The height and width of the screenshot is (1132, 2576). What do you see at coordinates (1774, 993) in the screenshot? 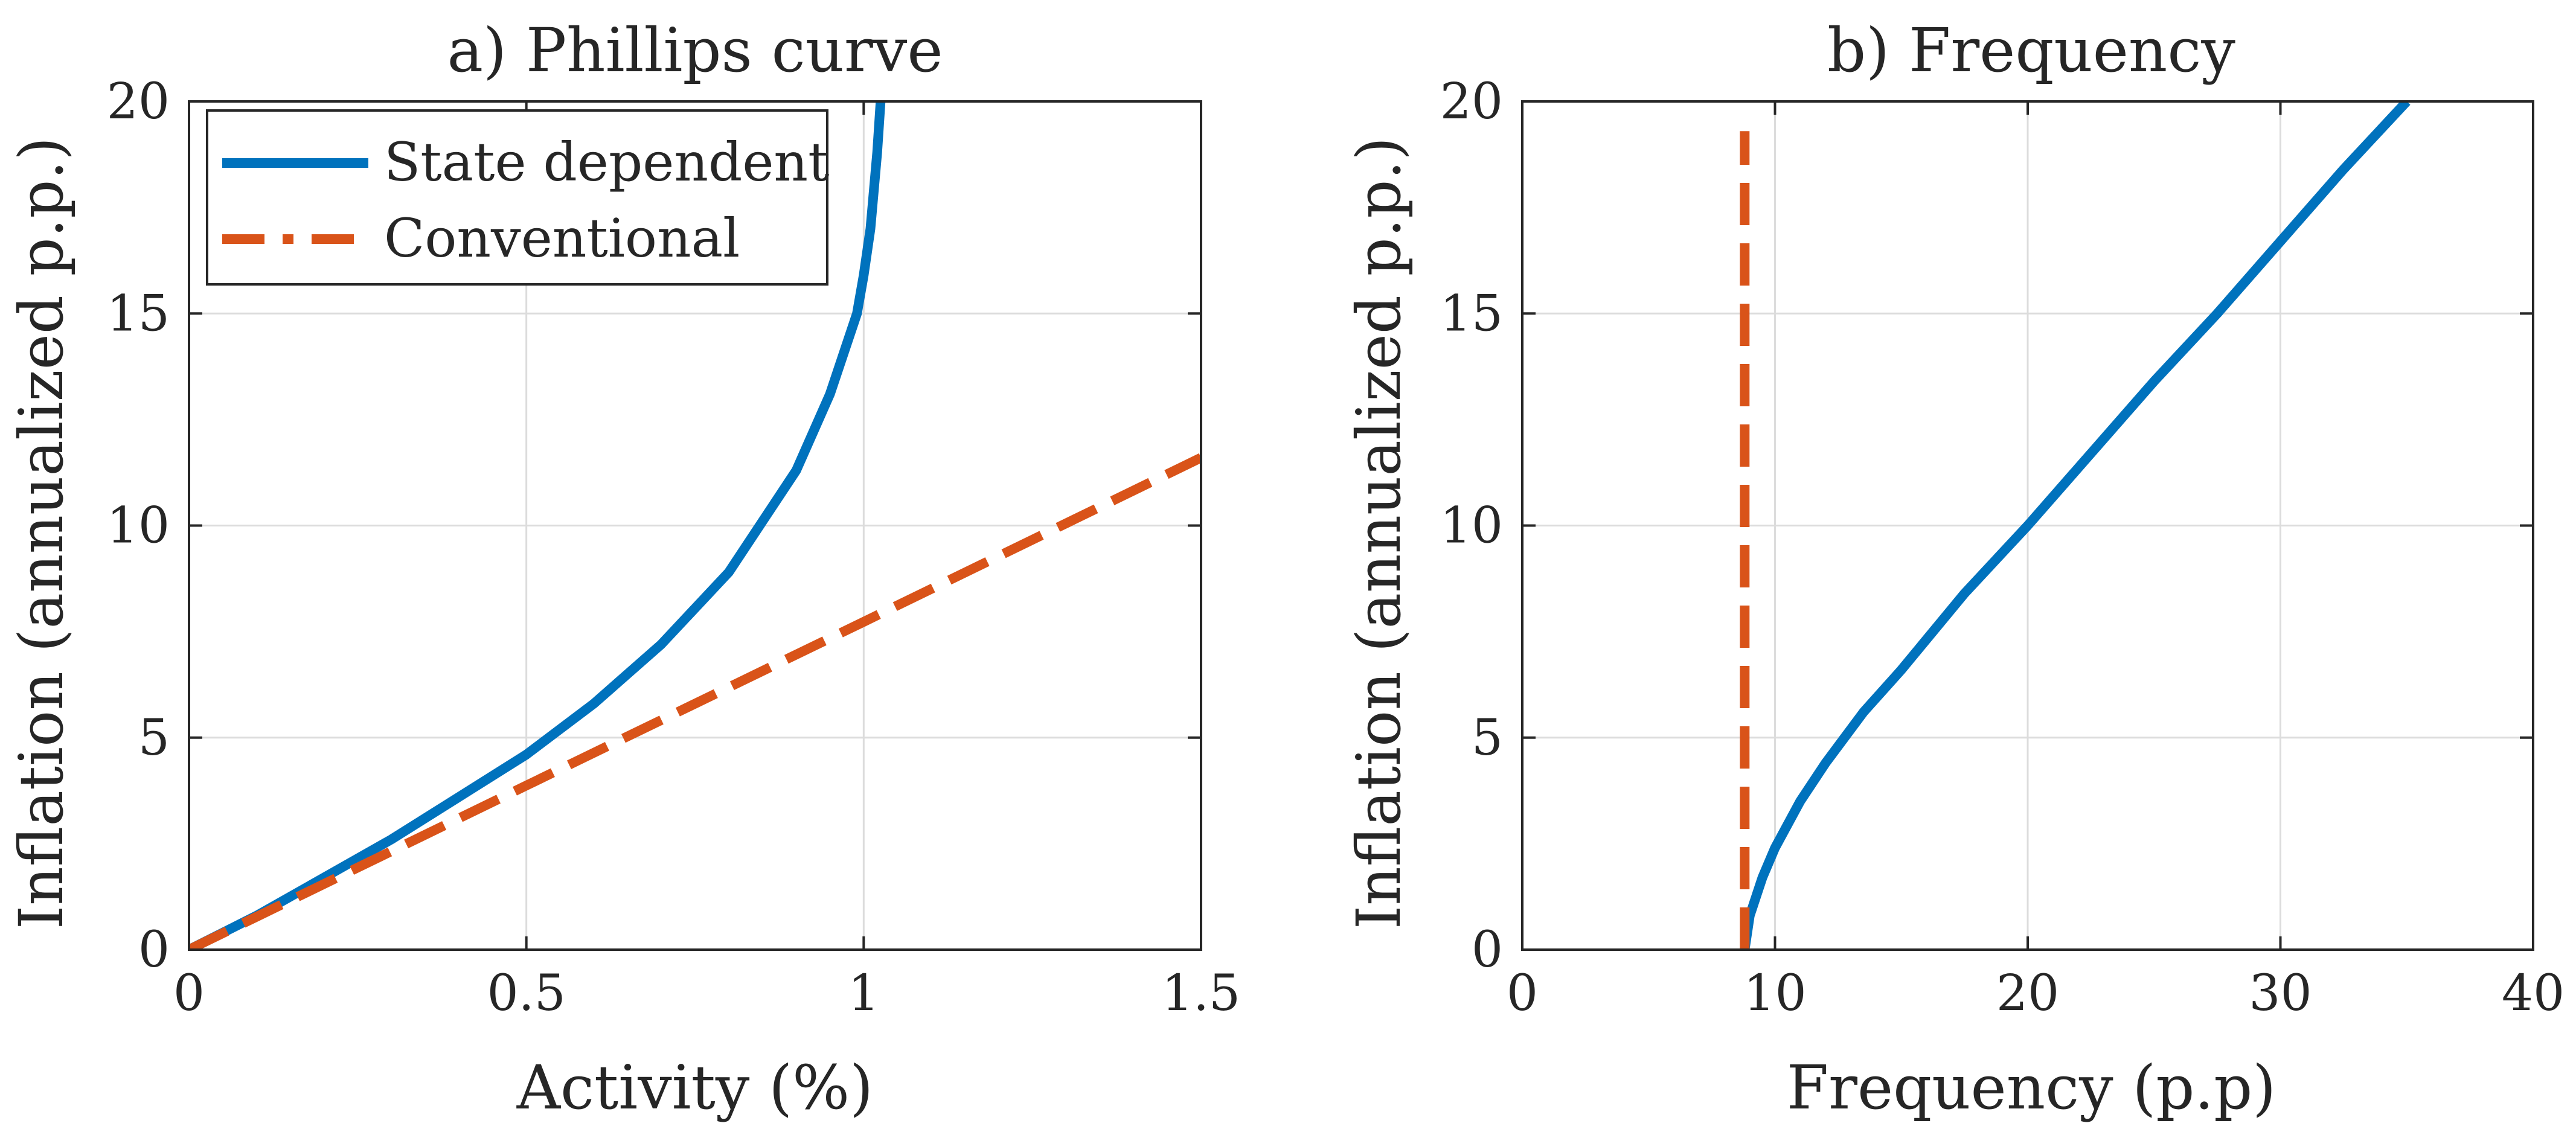
I see `x-tick-label: 10` at bounding box center [1774, 993].